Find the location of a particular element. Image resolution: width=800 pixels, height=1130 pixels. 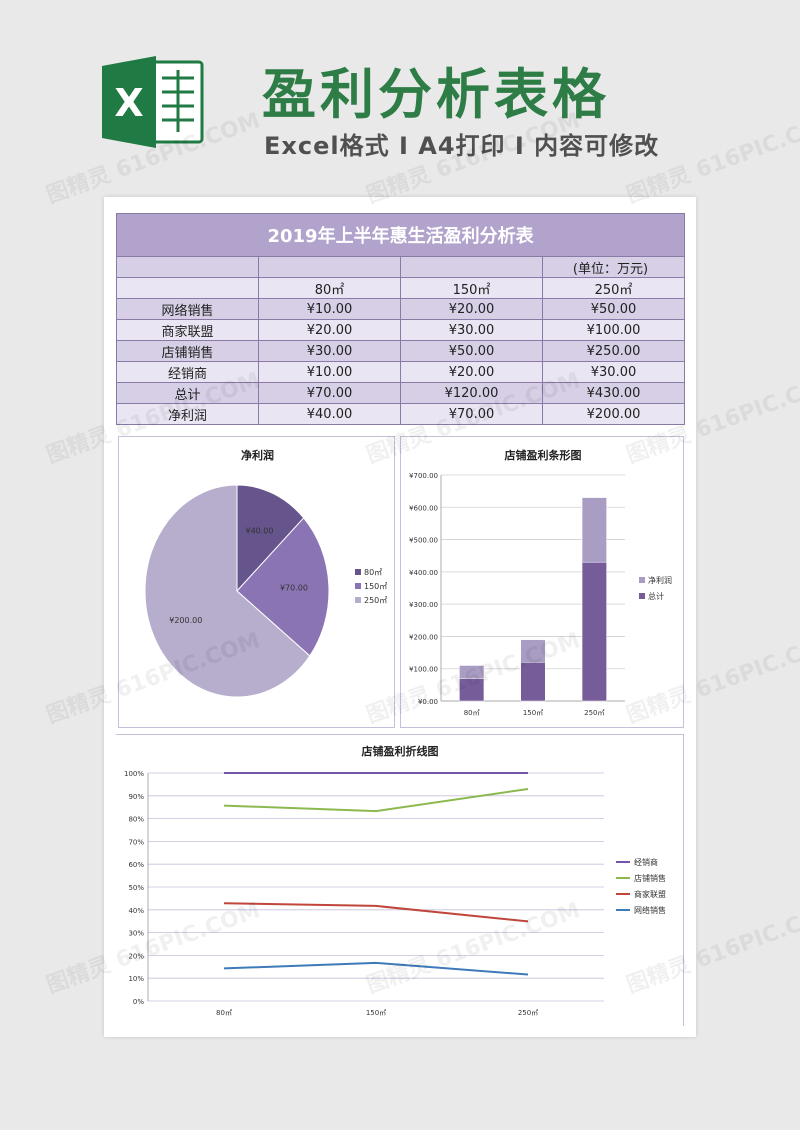

y-tick-label: ¥700.00 is located at coordinates (423, 476).